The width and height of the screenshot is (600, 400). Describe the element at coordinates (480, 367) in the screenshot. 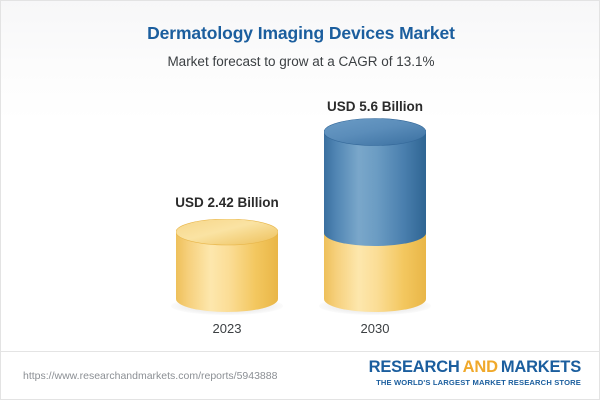

I see `logo-word-and: AND` at that location.